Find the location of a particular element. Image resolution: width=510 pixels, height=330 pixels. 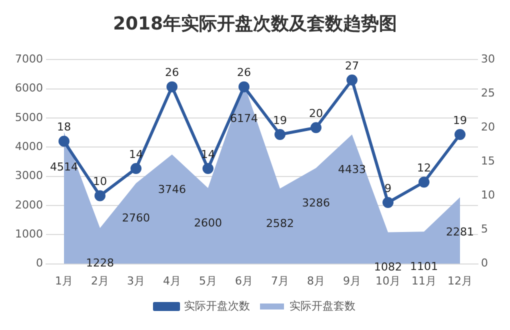

data-label: 1228 is located at coordinates (100, 263).